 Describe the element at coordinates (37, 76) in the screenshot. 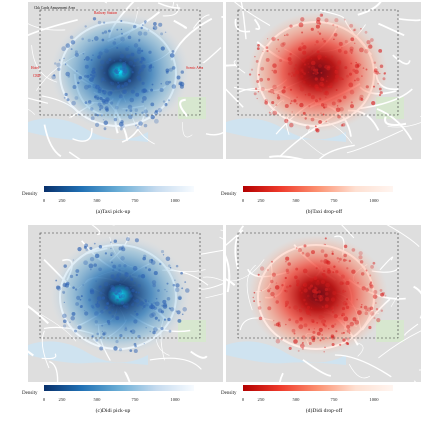

I see `annotation-cbd: CBD` at that location.